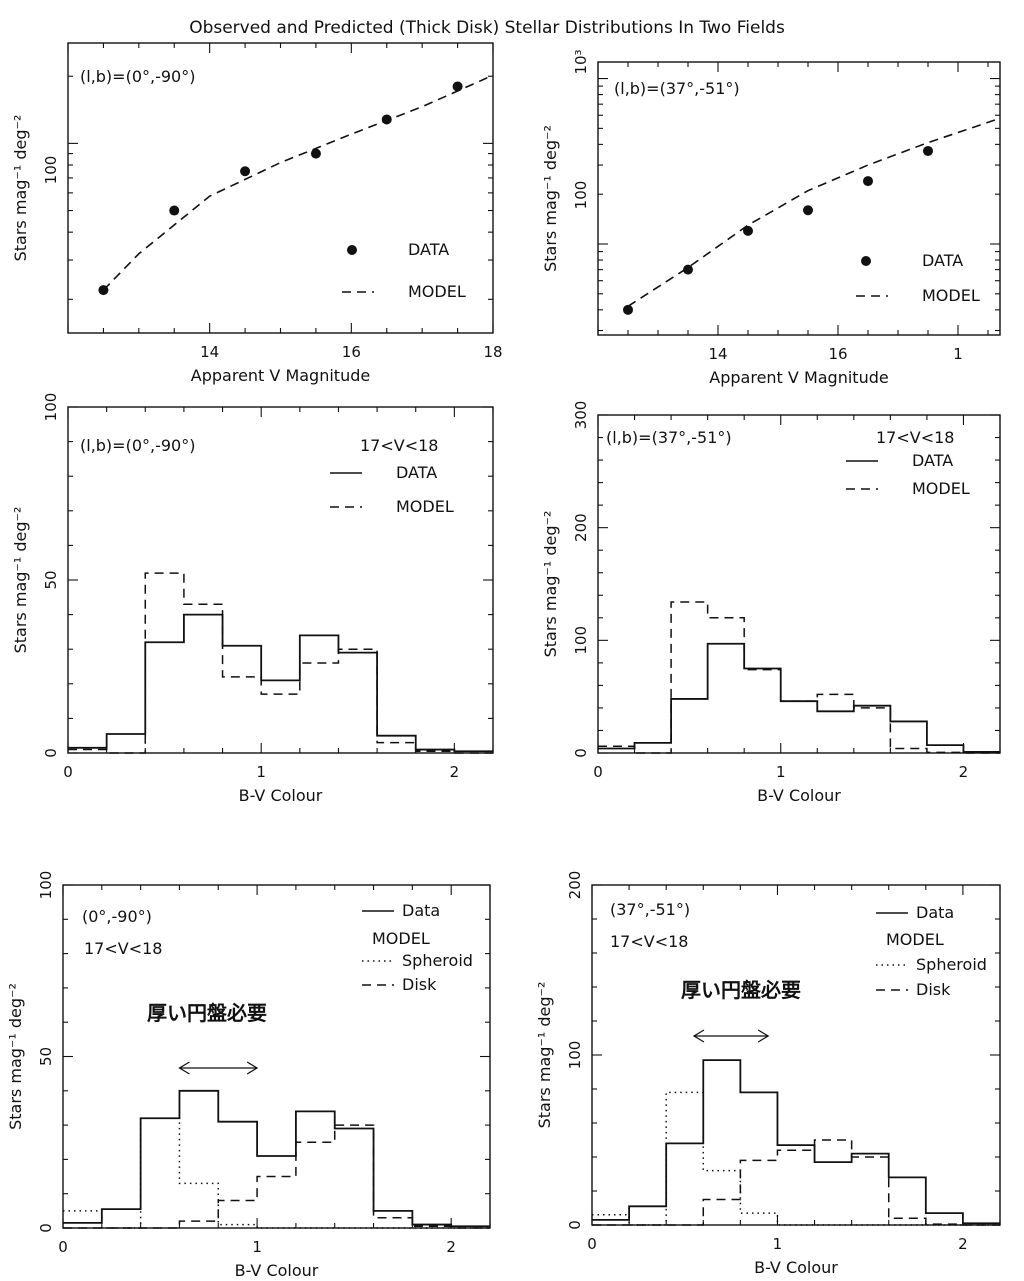 The height and width of the screenshot is (1281, 1024). I want to click on x-tick-label: 18, so click(492, 352).